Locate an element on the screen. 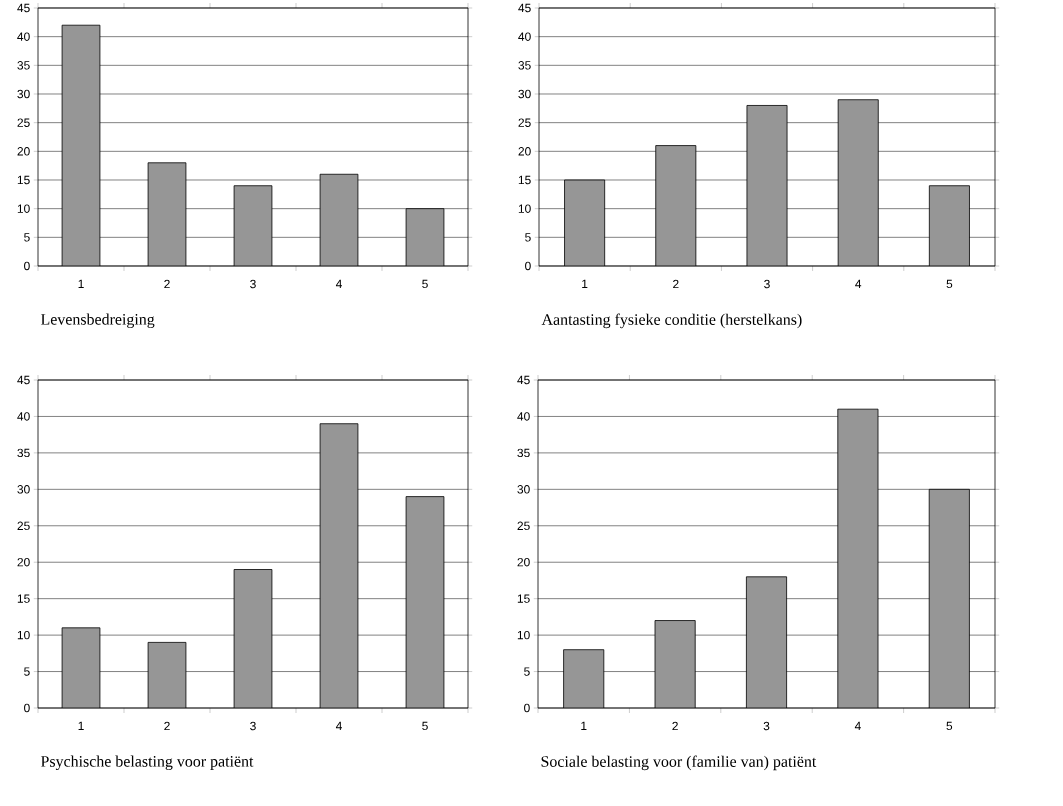 This screenshot has height=806, width=1063. x-axis-title: Sociale belasting voor (familie van) patiënt is located at coordinates (679, 763).